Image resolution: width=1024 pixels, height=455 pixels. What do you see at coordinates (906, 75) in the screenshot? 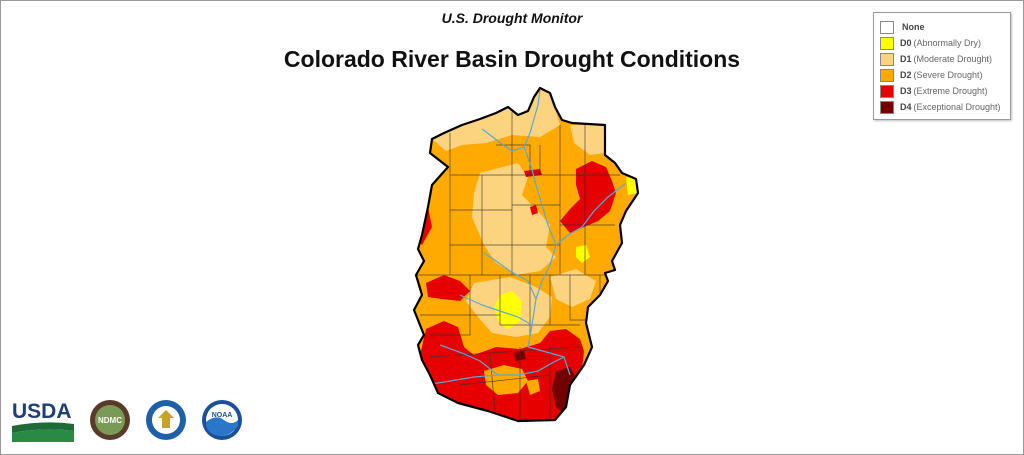
I see `legend-code: D2` at bounding box center [906, 75].